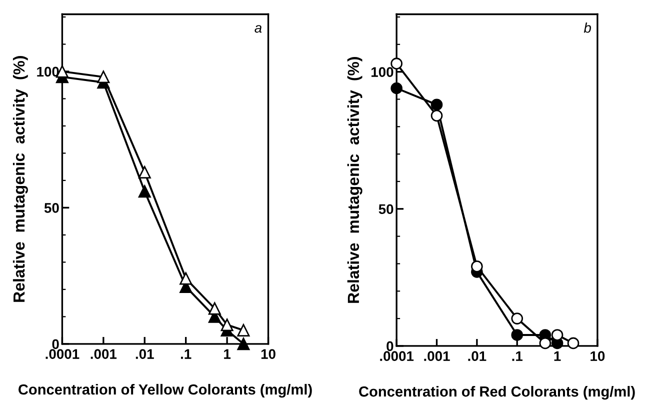 The width and height of the screenshot is (648, 407). Describe the element at coordinates (497, 393) in the screenshot. I see `x-axis-title: Concentration of Red Colorants (mg/ml)` at that location.